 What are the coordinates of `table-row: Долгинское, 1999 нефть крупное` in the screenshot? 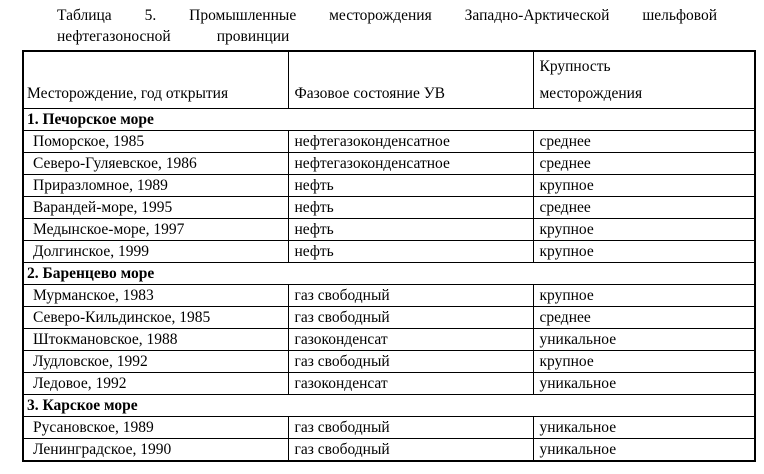 It's located at (389, 251).